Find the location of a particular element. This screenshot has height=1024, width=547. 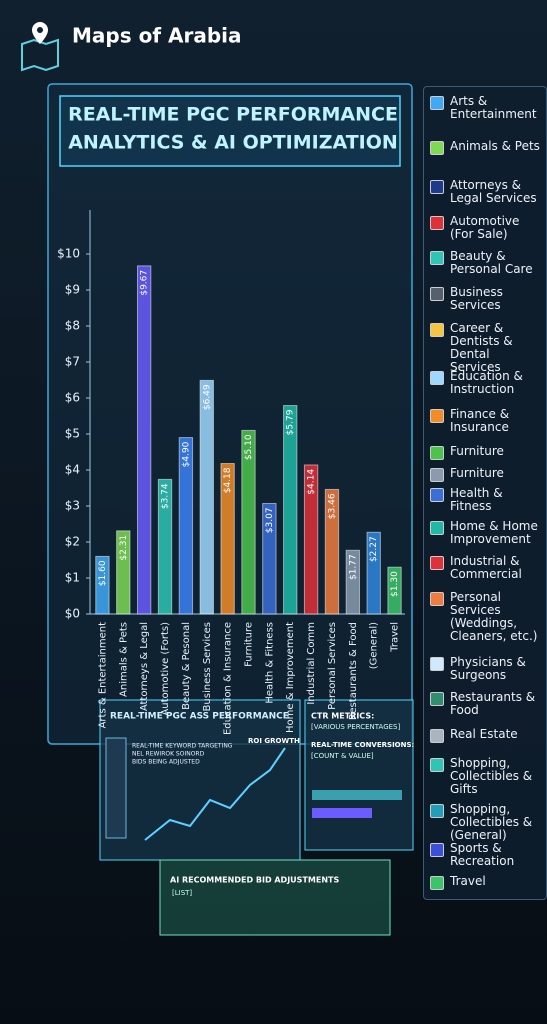

panel-text: REAL-TIME CONVERSIONS: is located at coordinates (363, 745).